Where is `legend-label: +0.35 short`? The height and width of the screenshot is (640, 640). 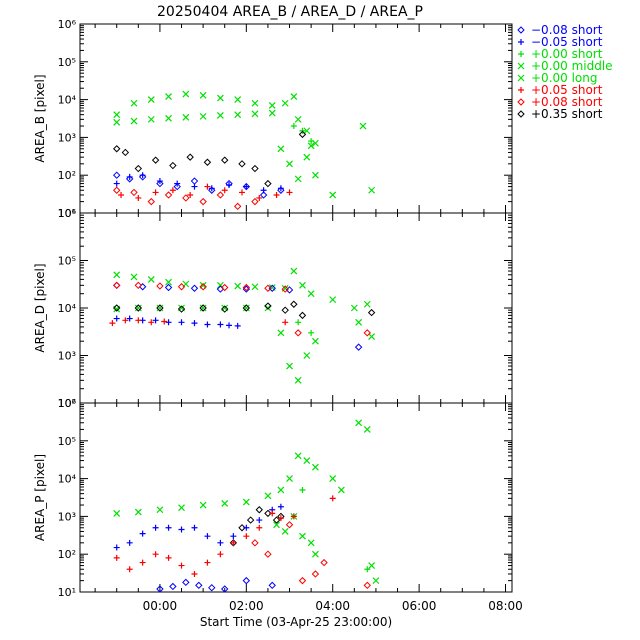
legend-label: +0.35 short is located at coordinates (567, 114).